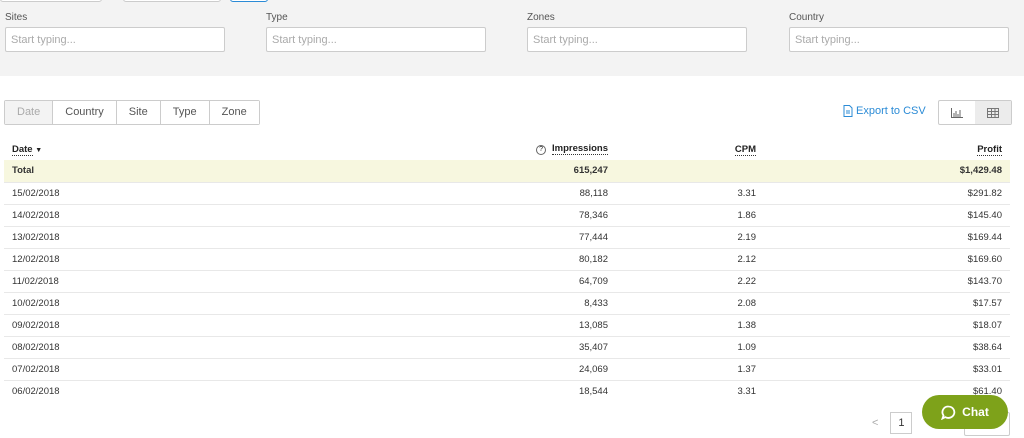 The width and height of the screenshot is (1024, 438). I want to click on table-view-button, so click(993, 112).